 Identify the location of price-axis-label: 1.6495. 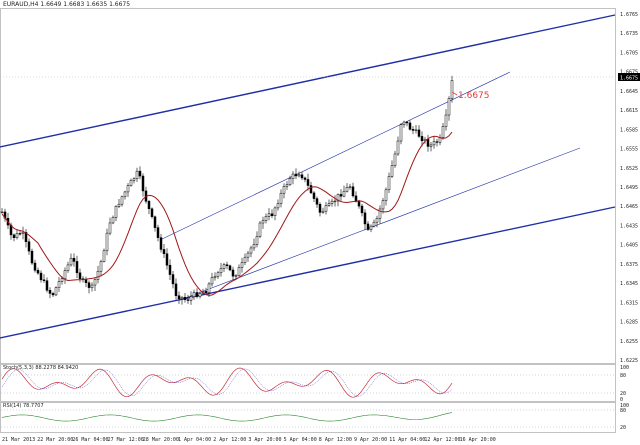
(629, 188).